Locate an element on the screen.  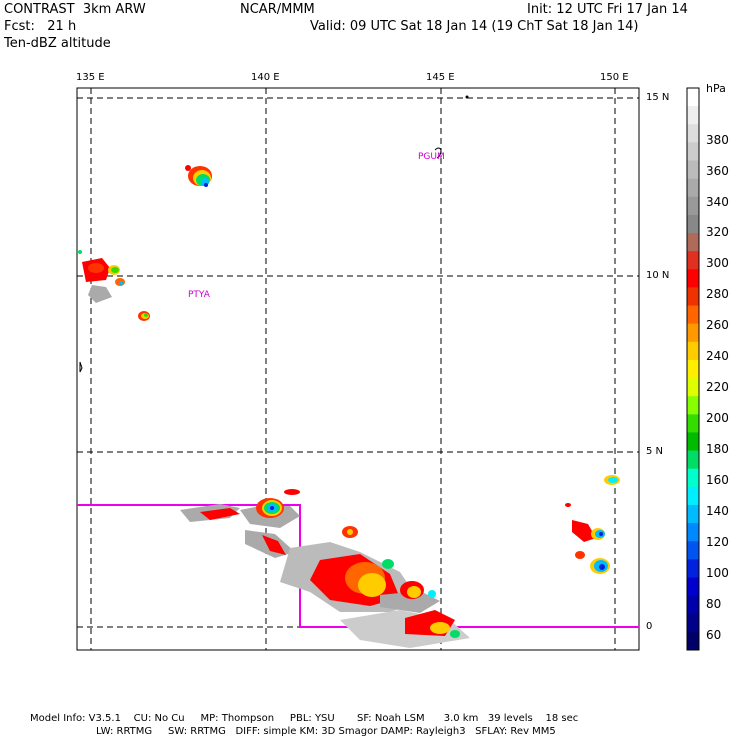
island-dot is located at coordinates (467, 97).